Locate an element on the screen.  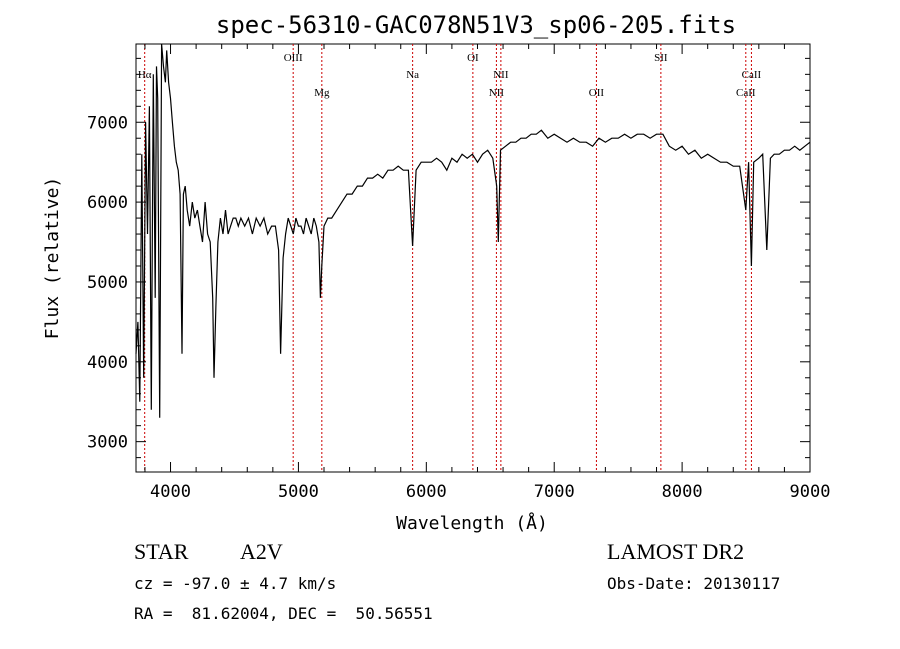
y-tick-label: 3000 is located at coordinates (107, 443).